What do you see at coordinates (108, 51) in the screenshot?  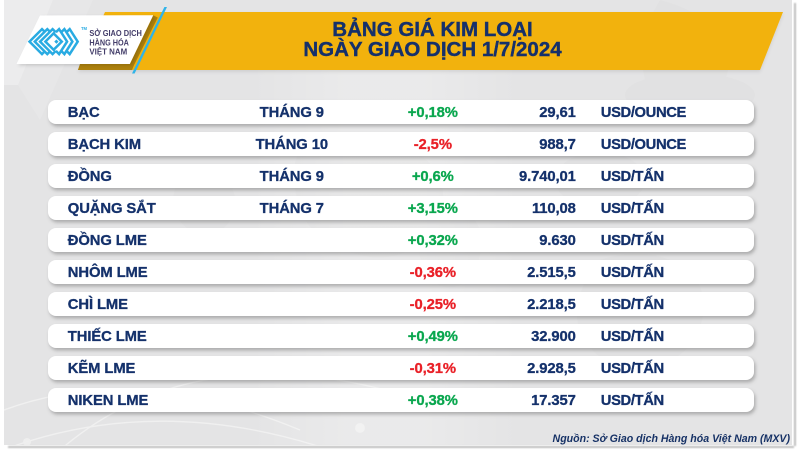 I see `svg-text: VIỆT NAM` at bounding box center [108, 51].